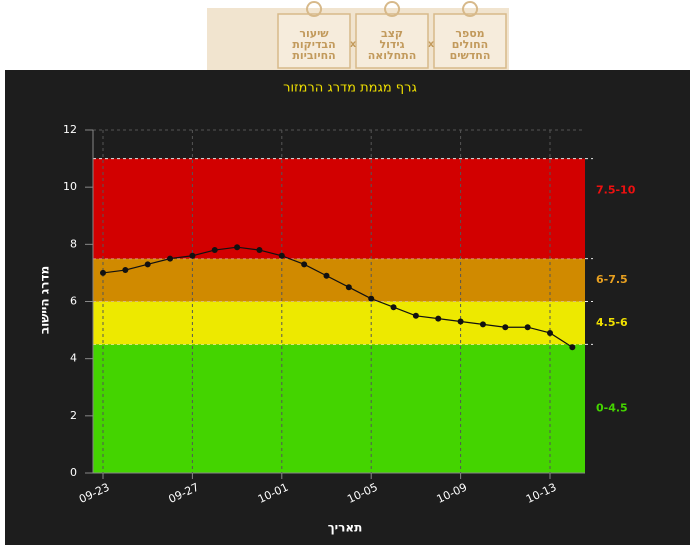 Image resolution: width=690 pixels, height=545 pixels. Describe the element at coordinates (612, 322) in the screenshot. I see `band-label: 4.5-6` at that location.